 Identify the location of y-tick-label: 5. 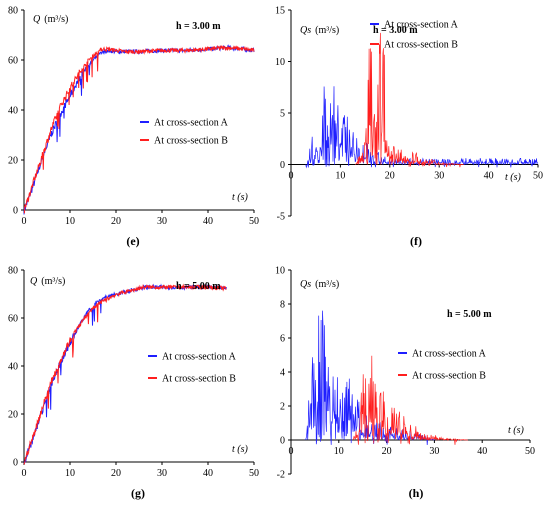
(282, 114).